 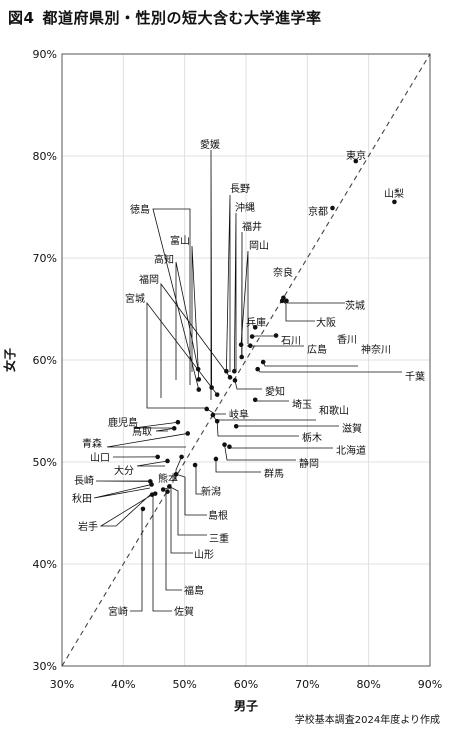 What do you see at coordinates (245, 207) in the screenshot?
I see `point-label: 沖縄` at bounding box center [245, 207].